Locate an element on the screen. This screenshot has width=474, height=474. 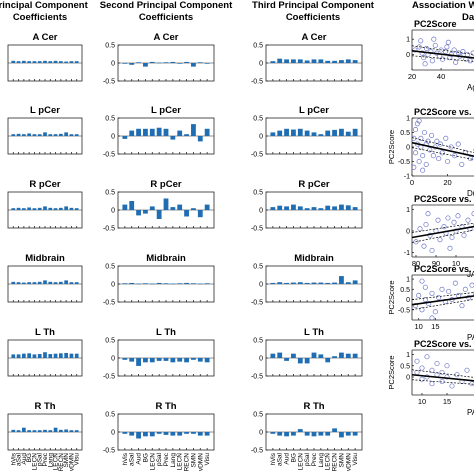
col1-title-line1: Principal Component is located at coordinates (44, 5).